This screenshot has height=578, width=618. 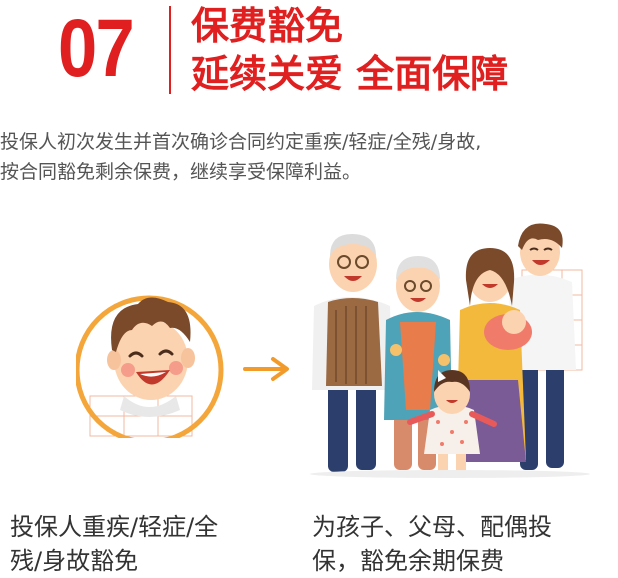 What do you see at coordinates (74, 561) in the screenshot?
I see `caption-left-line-2: 残/身故豁免` at bounding box center [74, 561].